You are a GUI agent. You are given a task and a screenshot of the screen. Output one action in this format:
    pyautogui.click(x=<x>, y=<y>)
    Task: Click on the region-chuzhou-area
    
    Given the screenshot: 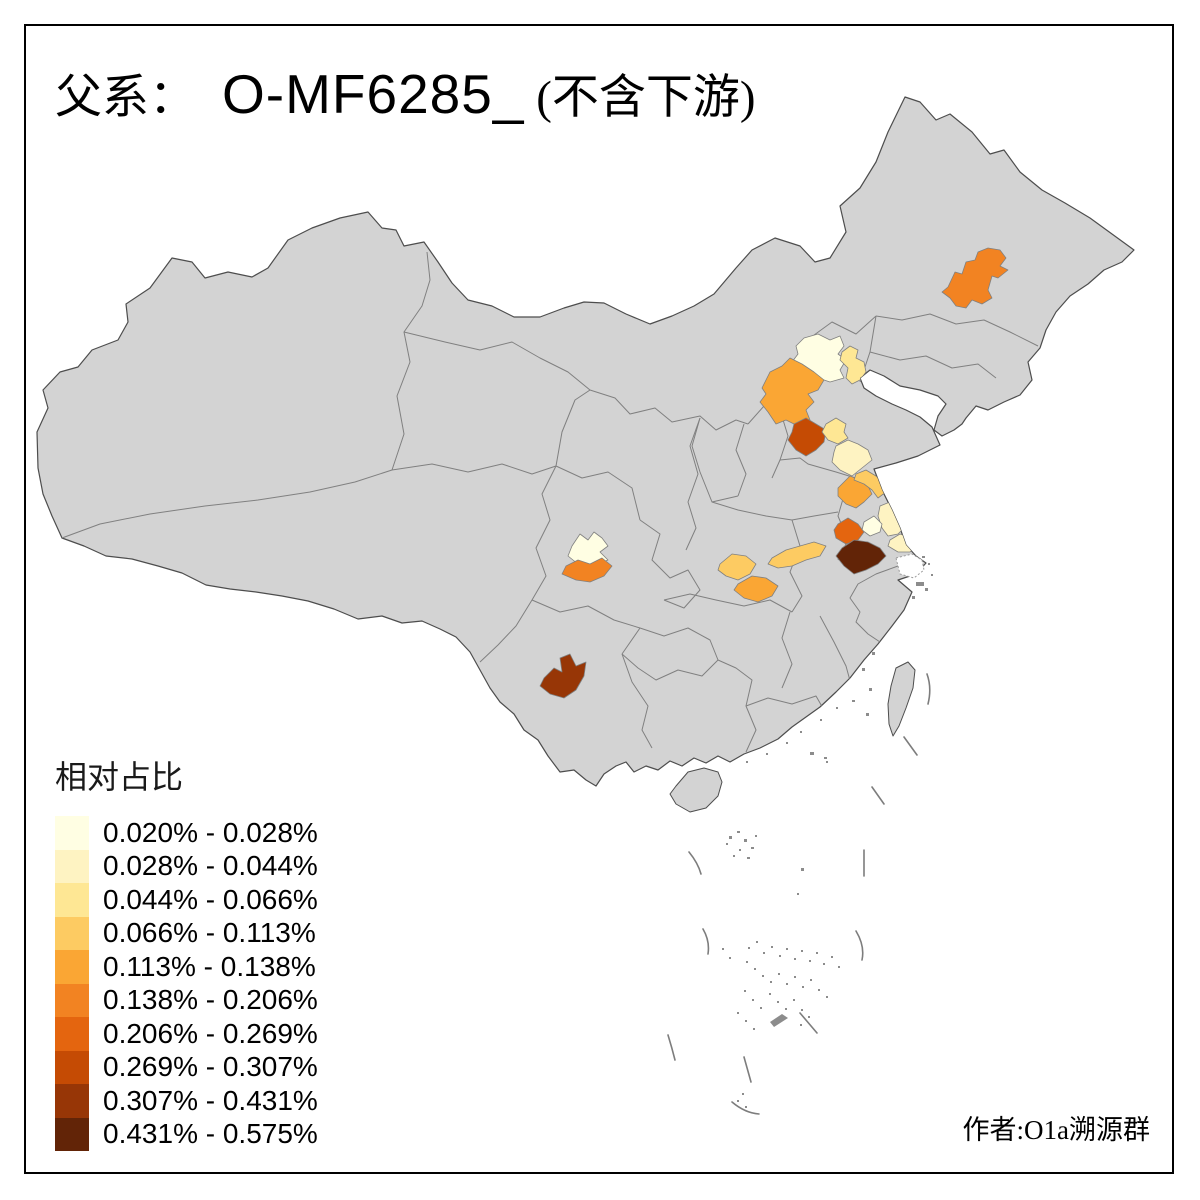 What is the action you would take?
    pyautogui.click(x=849, y=531)
    